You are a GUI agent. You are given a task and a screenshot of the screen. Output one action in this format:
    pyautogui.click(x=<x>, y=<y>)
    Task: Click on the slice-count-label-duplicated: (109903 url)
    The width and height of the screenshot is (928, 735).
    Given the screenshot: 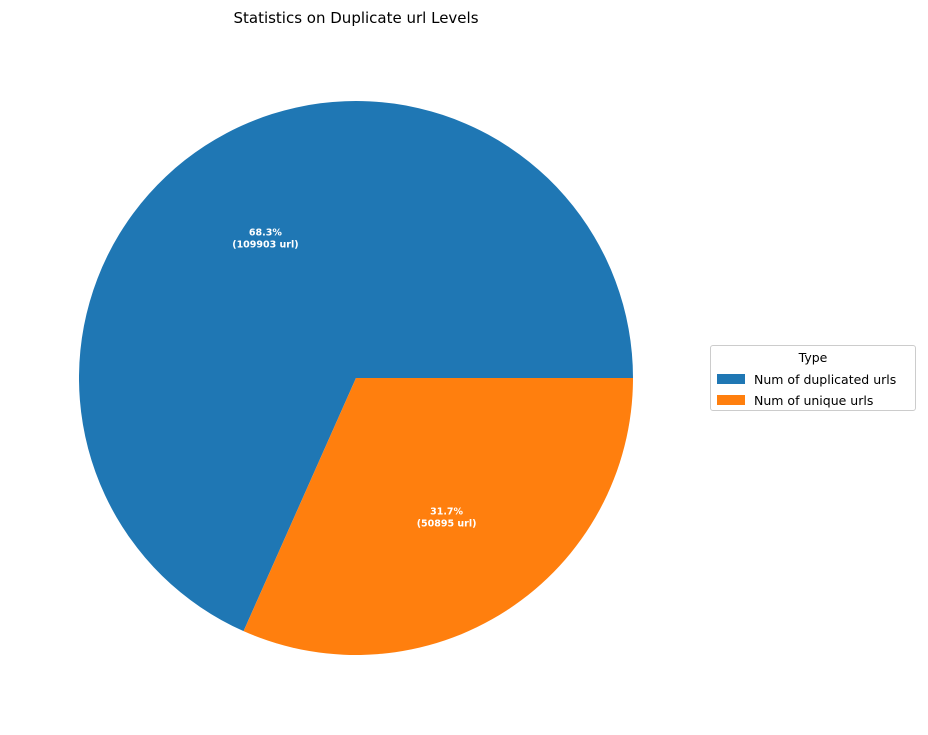 What is the action you would take?
    pyautogui.click(x=265, y=245)
    